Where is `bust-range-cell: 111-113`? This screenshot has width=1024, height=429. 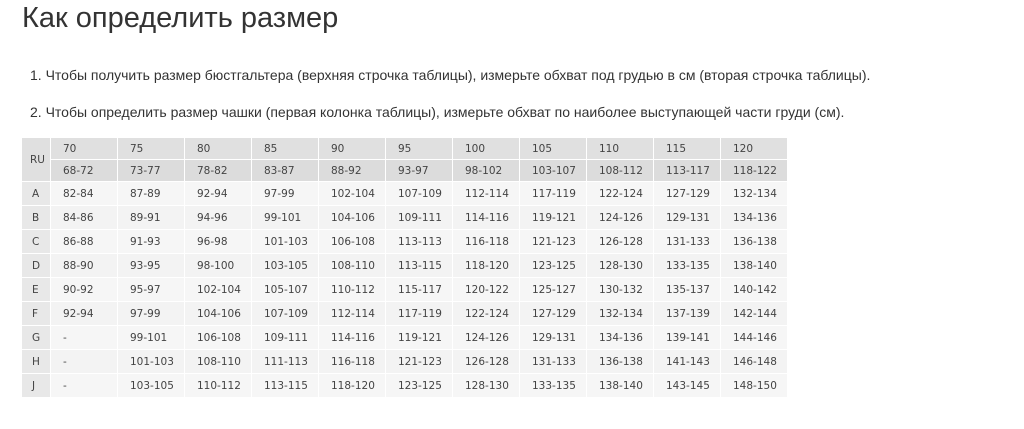 bust-range-cell: 111-113 is located at coordinates (285, 362).